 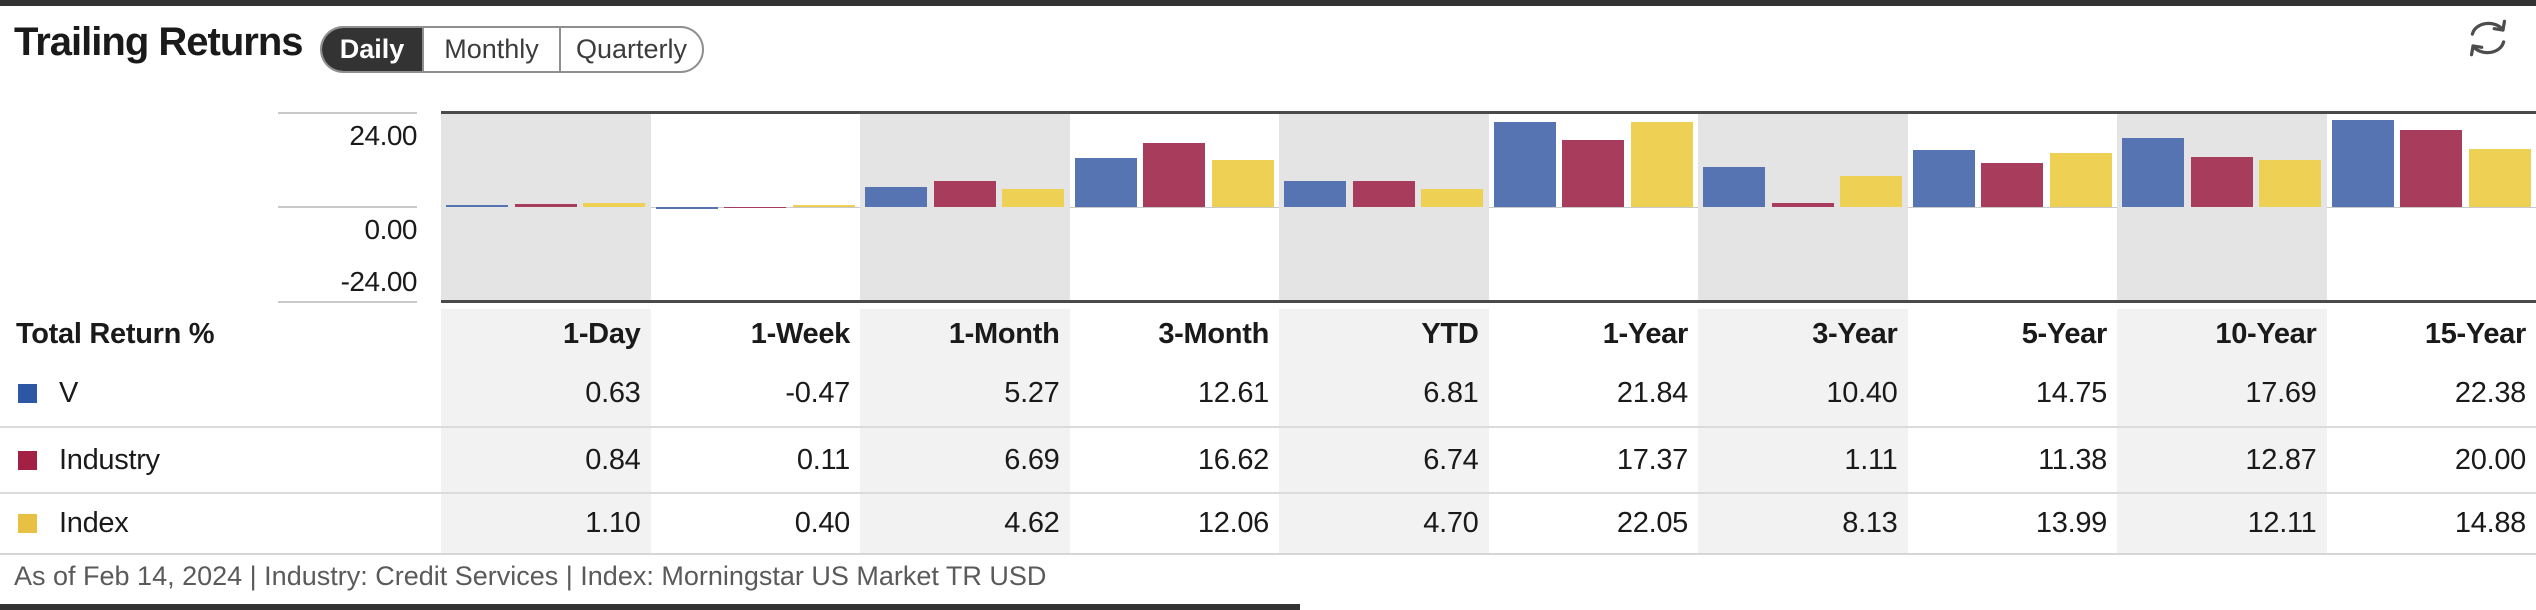 I want to click on value-index-3-month: 12.06, so click(x=1174, y=522).